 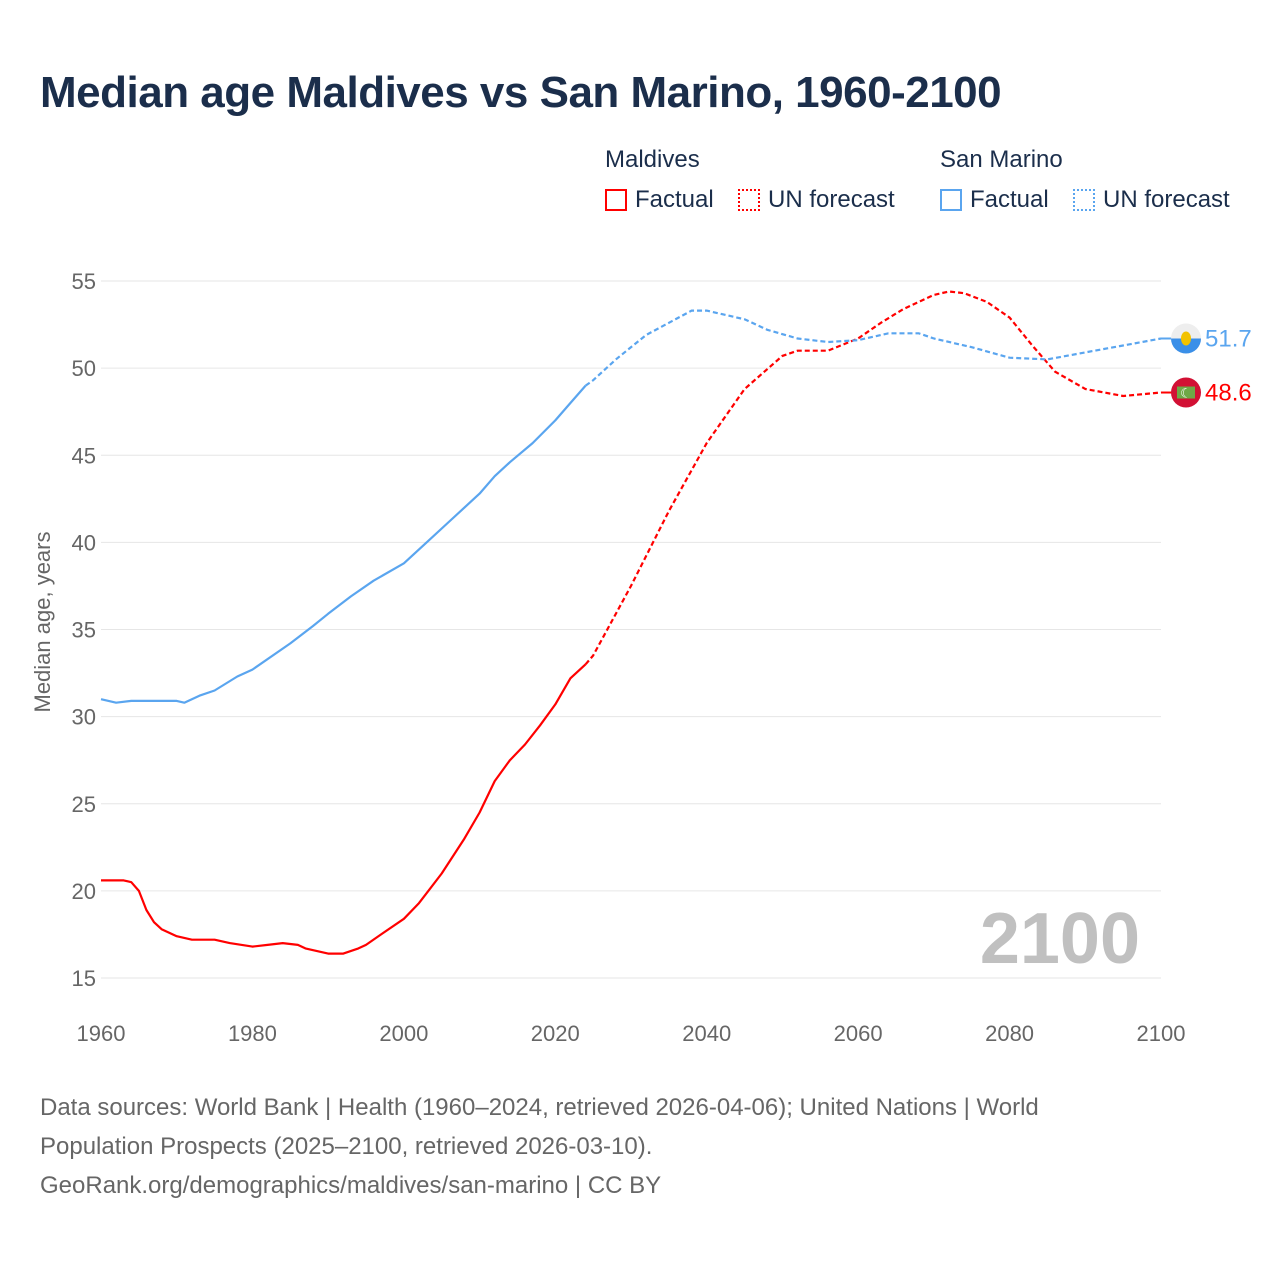 I want to click on y-axis-label: Median age, years, so click(x=42, y=622).